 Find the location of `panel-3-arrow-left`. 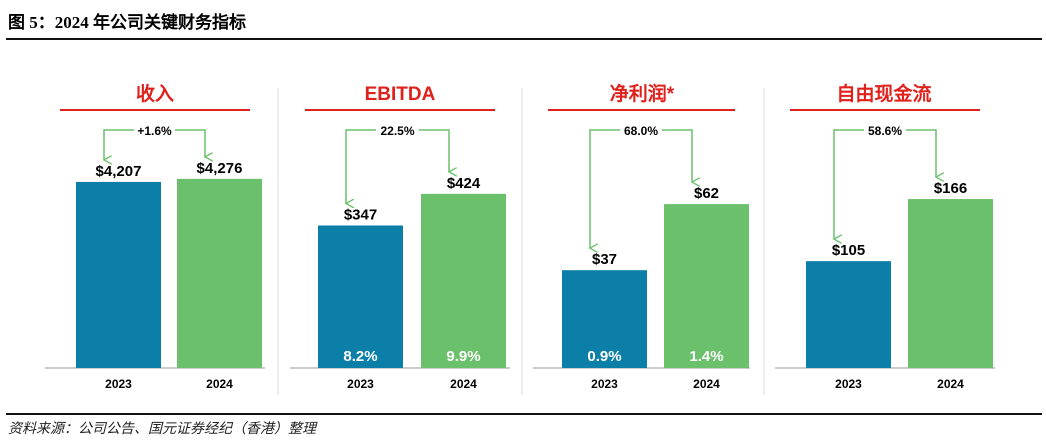

panel-3-arrow-left is located at coordinates (605, 188).